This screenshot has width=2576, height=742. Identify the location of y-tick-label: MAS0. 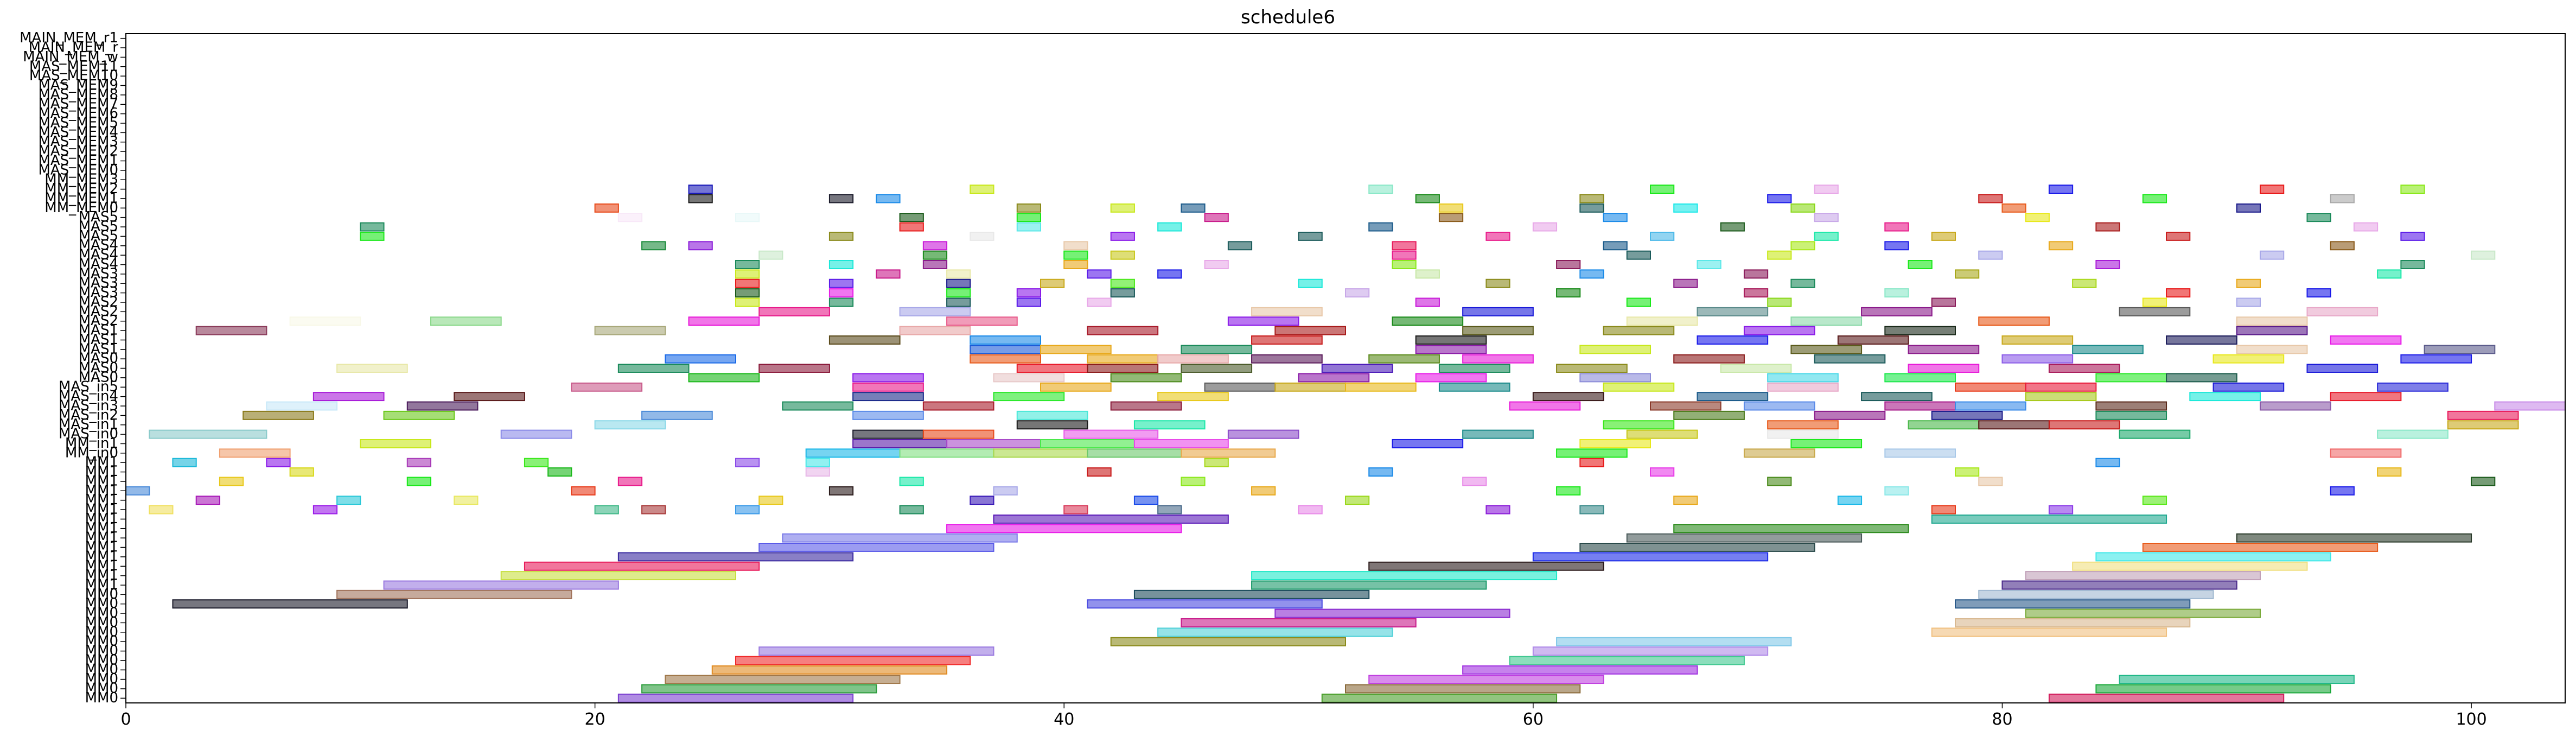
(98, 359).